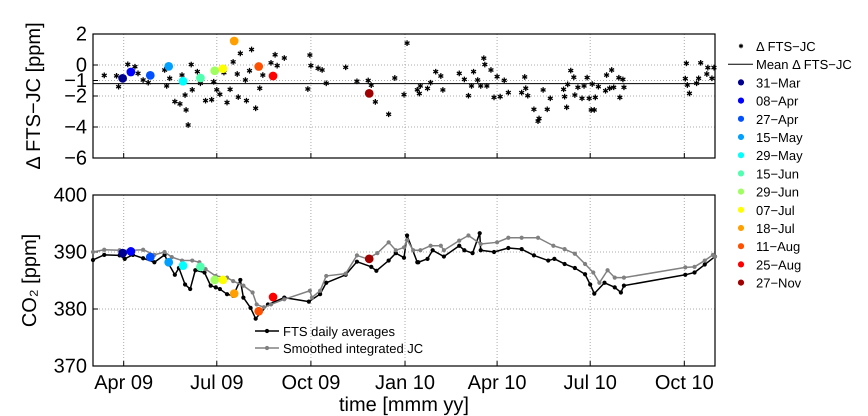  Describe the element at coordinates (405, 383) in the screenshot. I see `x-tick-label: Jan 10` at that location.